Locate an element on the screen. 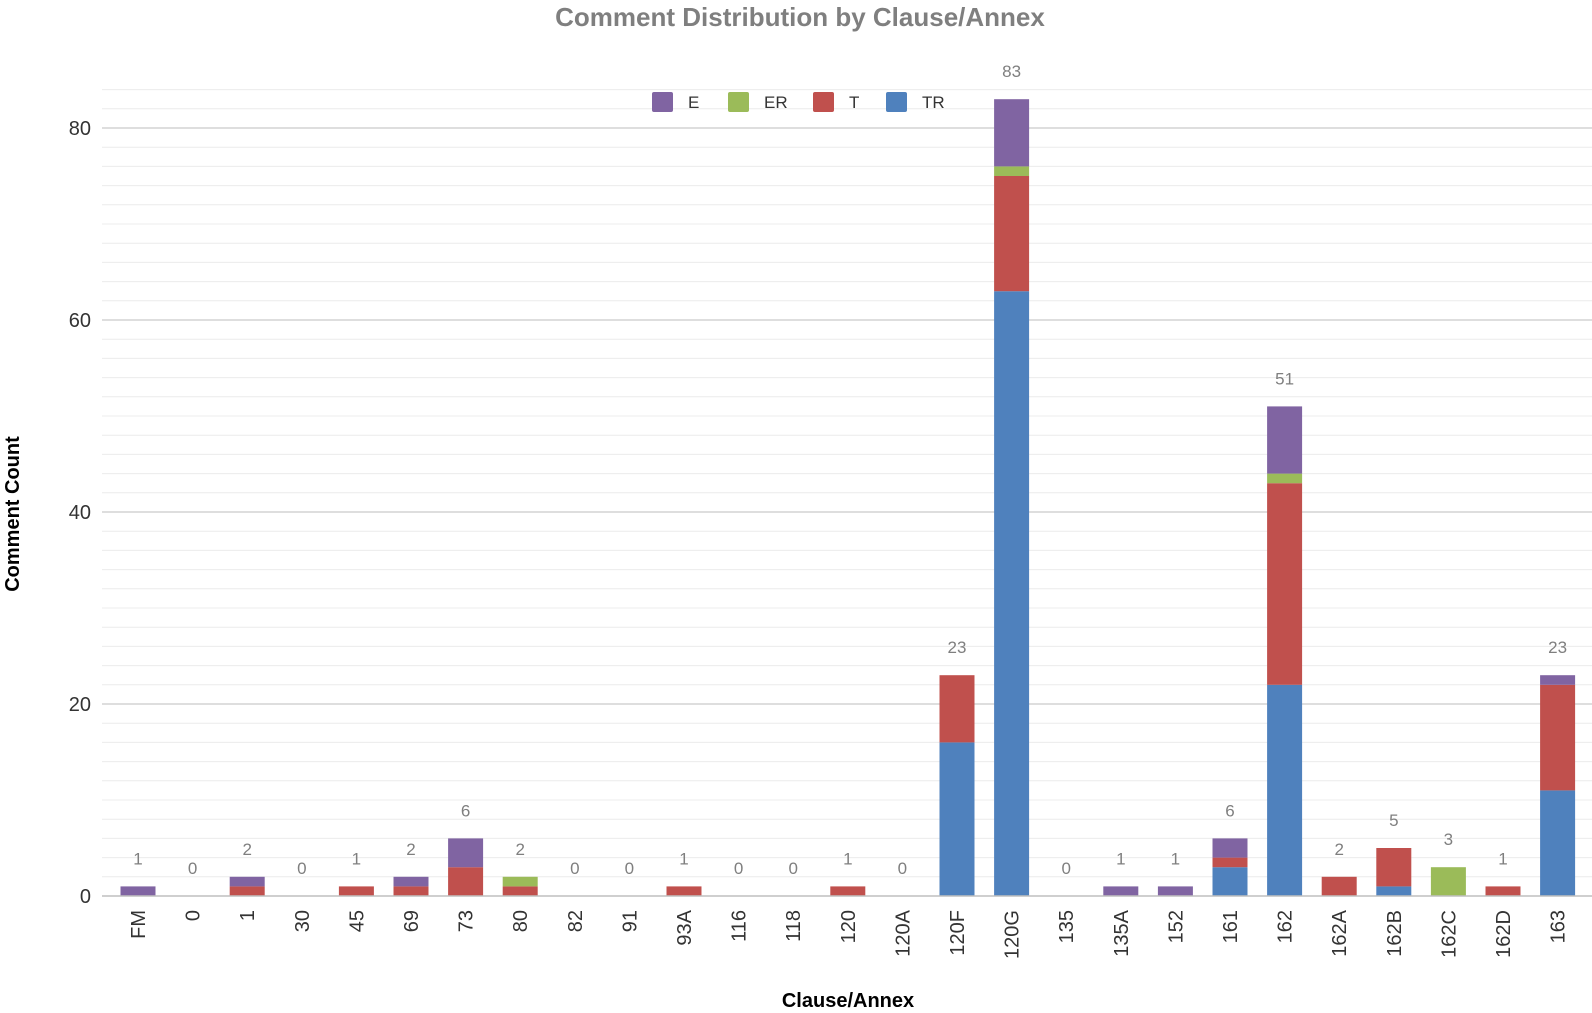  x-tick-label: 91 is located at coordinates (630, 921).